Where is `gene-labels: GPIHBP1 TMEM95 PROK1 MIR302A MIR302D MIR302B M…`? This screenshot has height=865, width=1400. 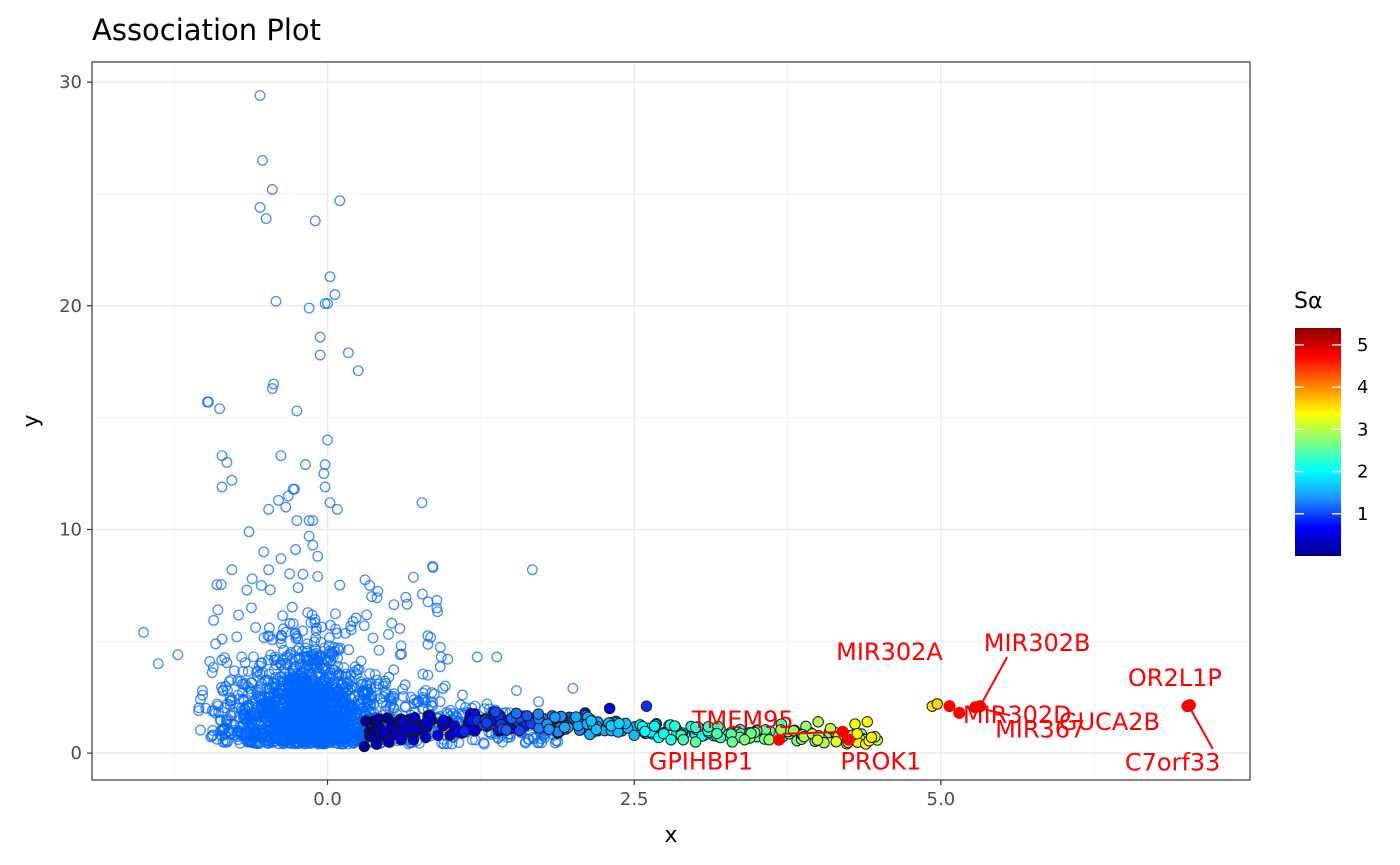
gene-labels: GPIHBP1 TMEM95 PROK1 MIR302A MIR302D MIR302B M… is located at coordinates (935, 703).